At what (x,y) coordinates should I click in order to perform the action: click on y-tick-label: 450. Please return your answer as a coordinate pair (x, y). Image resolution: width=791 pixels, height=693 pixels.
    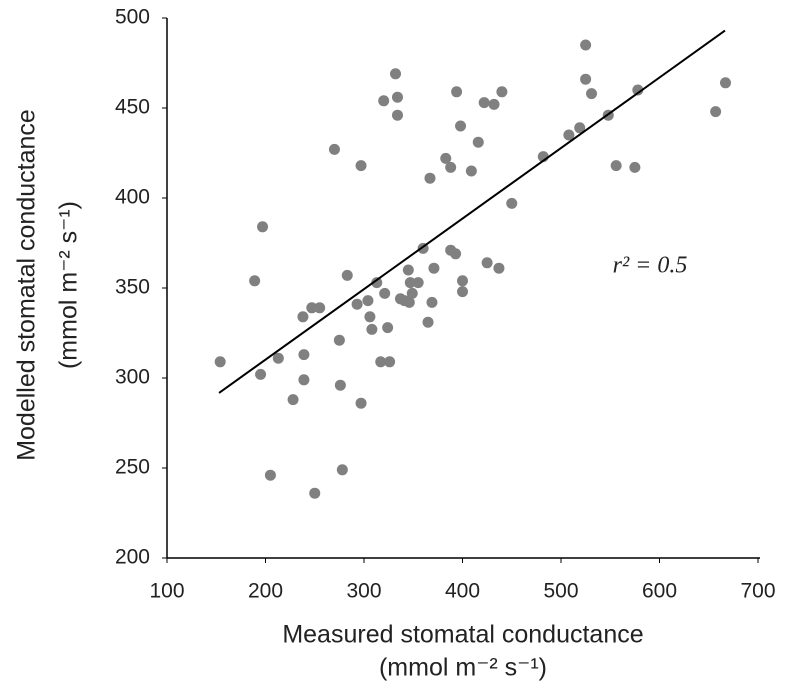
    Looking at the image, I should click on (132, 107).